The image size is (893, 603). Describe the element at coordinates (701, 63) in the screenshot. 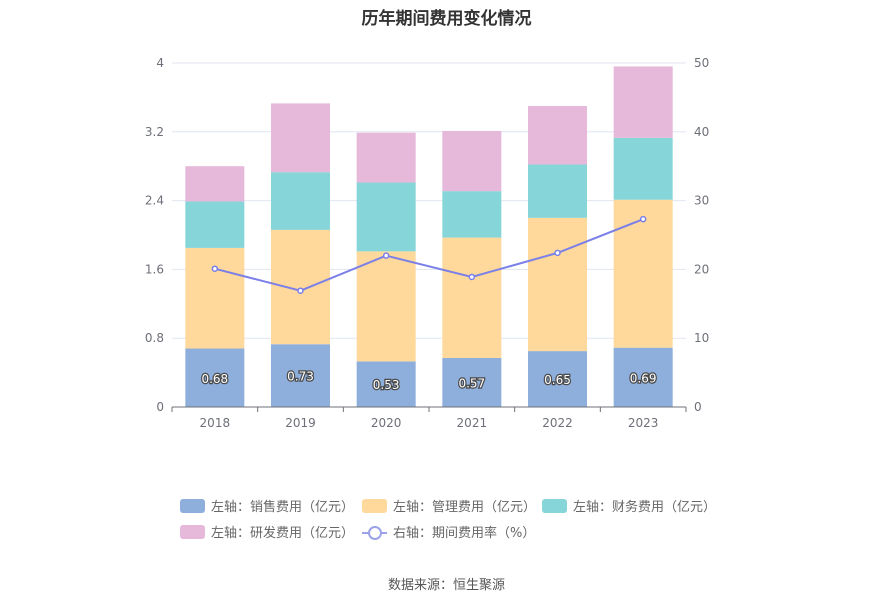

I see `right-axis-tick-label: 50` at that location.